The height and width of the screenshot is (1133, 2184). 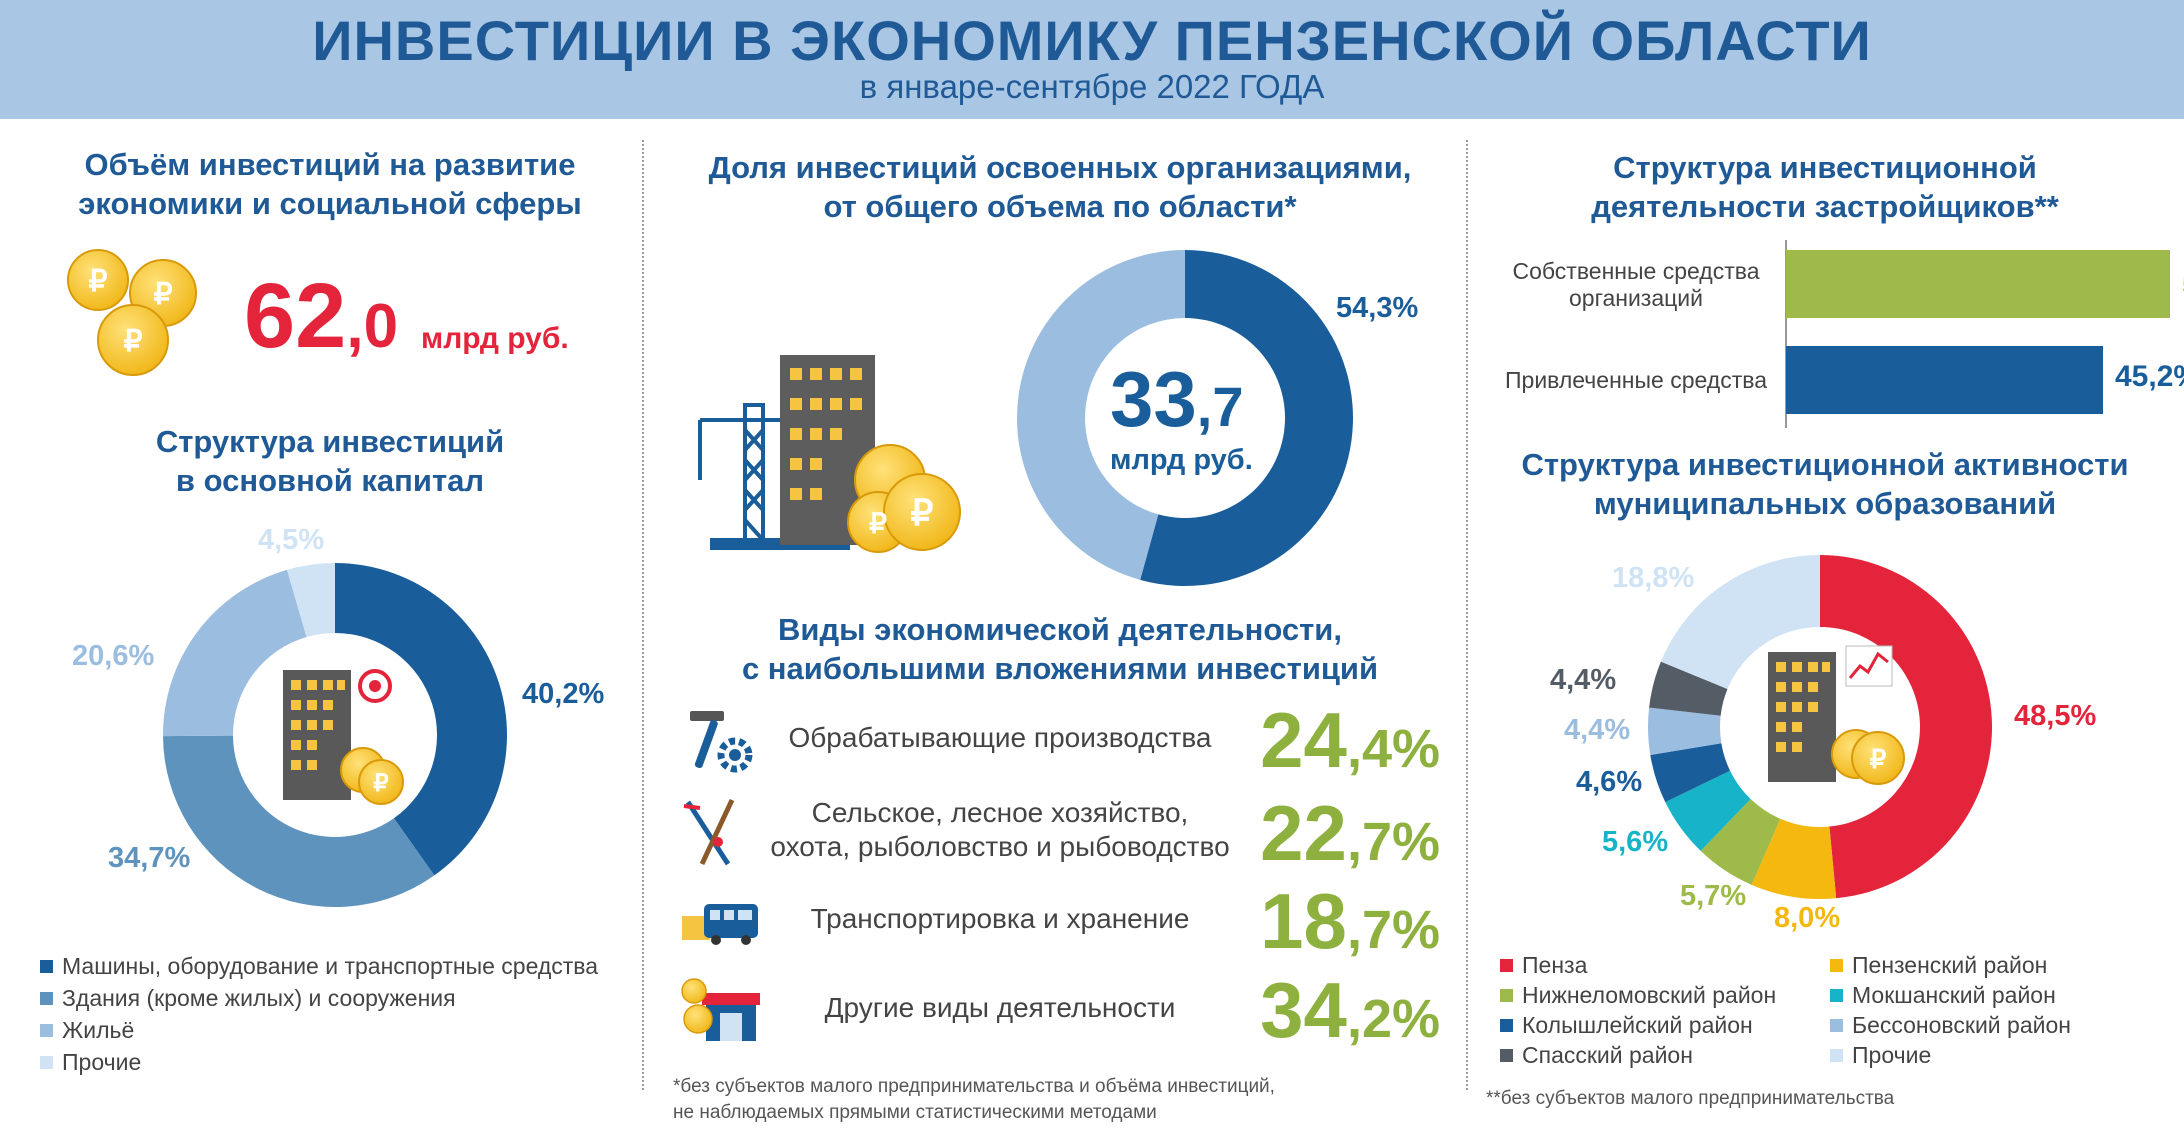 I want to click on legend-item: Пенза, so click(x=1665, y=965).